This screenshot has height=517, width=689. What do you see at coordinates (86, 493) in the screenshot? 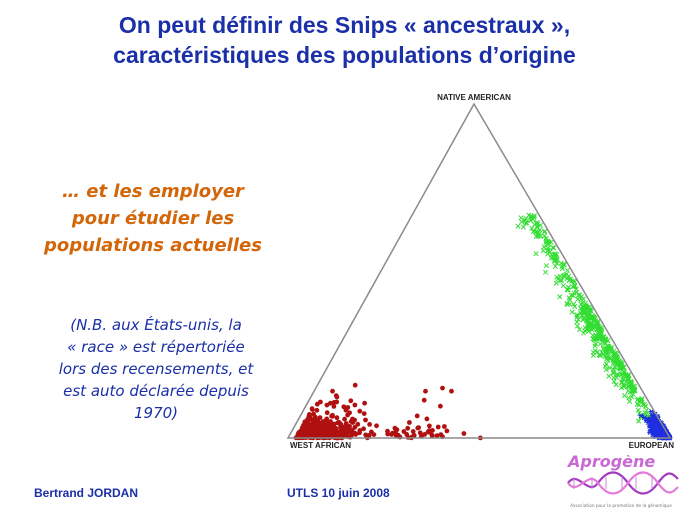
I see `footer-author: Bertrand JORDAN` at bounding box center [86, 493].